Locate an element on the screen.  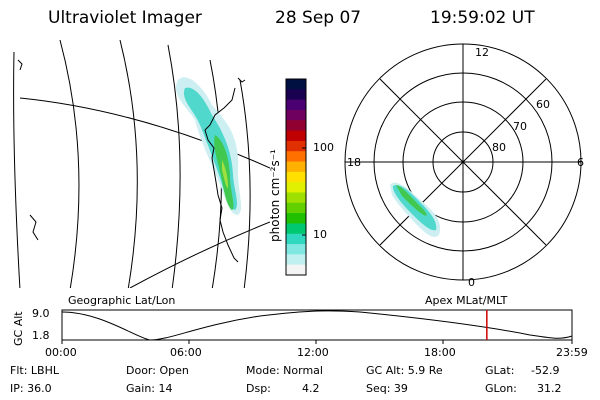
timeline-xtick-0000: 00:00 is located at coordinates (61, 352).